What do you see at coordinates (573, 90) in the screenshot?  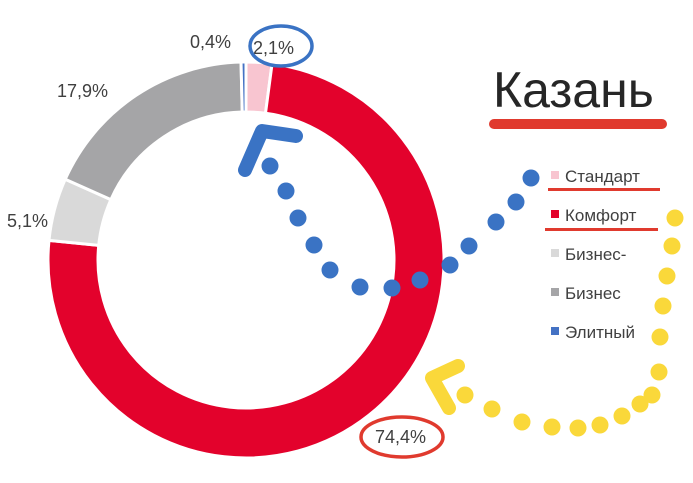 I see `chart-title: Казань` at bounding box center [573, 90].